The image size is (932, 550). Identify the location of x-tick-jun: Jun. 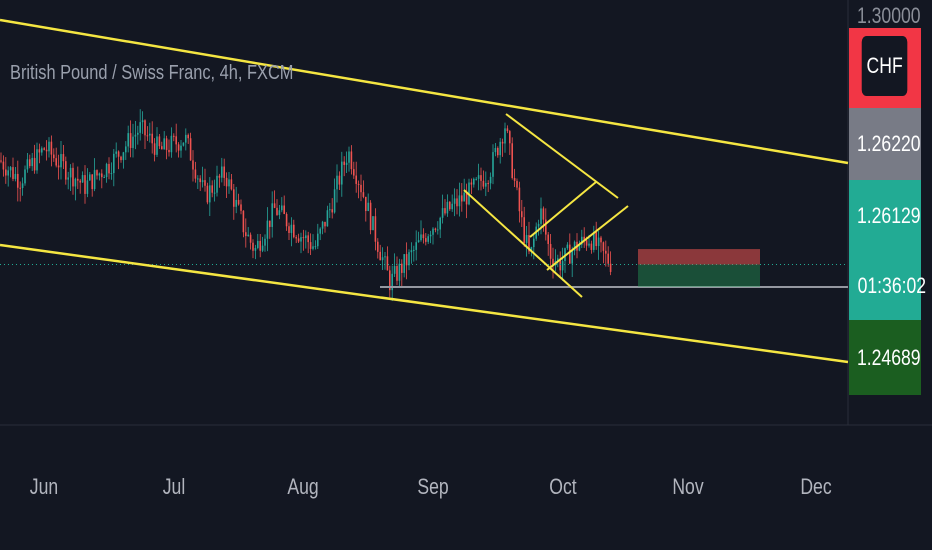
(44, 486).